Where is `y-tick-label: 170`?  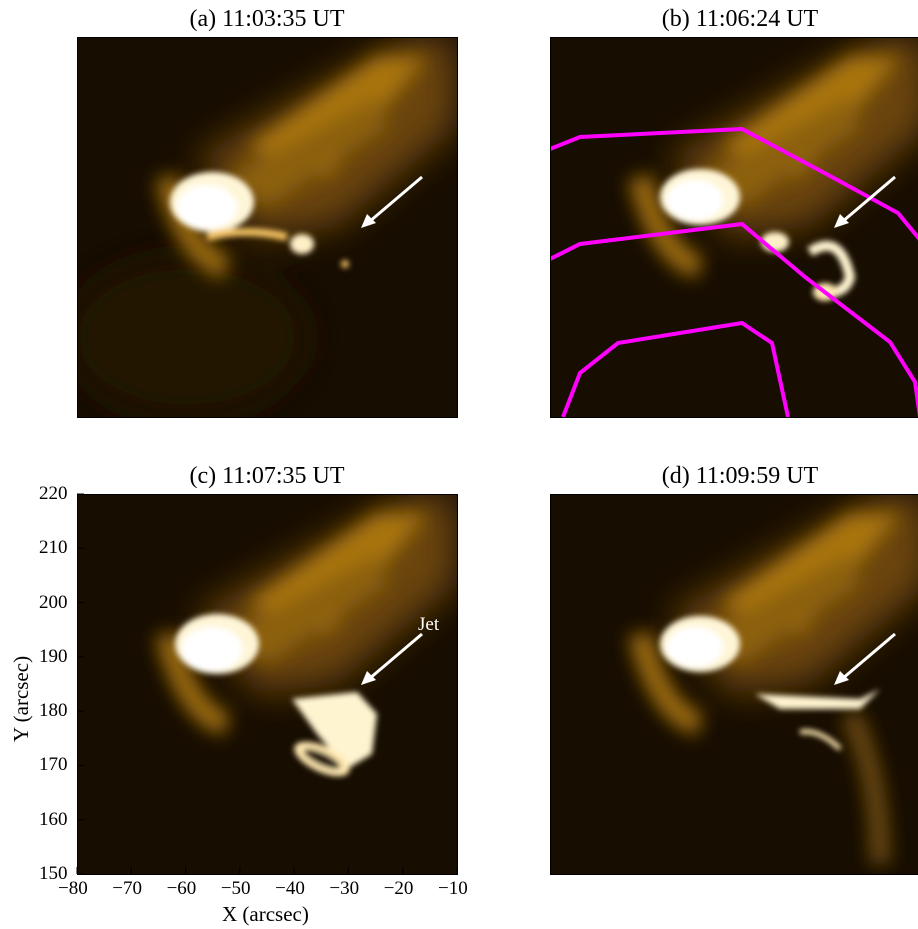
y-tick-label: 170 is located at coordinates (53, 765).